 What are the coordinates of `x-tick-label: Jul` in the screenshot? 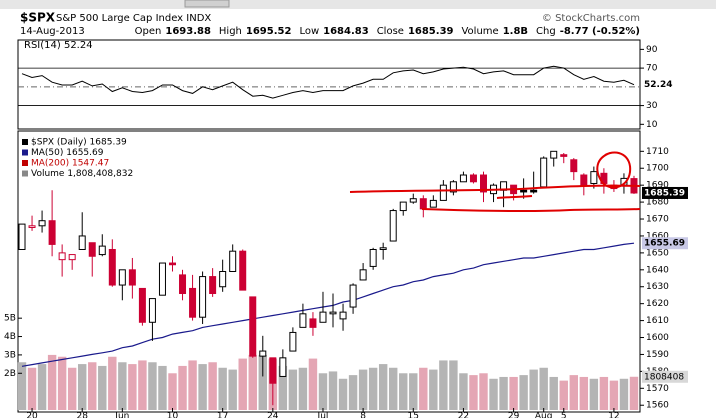 It's located at (323, 415).